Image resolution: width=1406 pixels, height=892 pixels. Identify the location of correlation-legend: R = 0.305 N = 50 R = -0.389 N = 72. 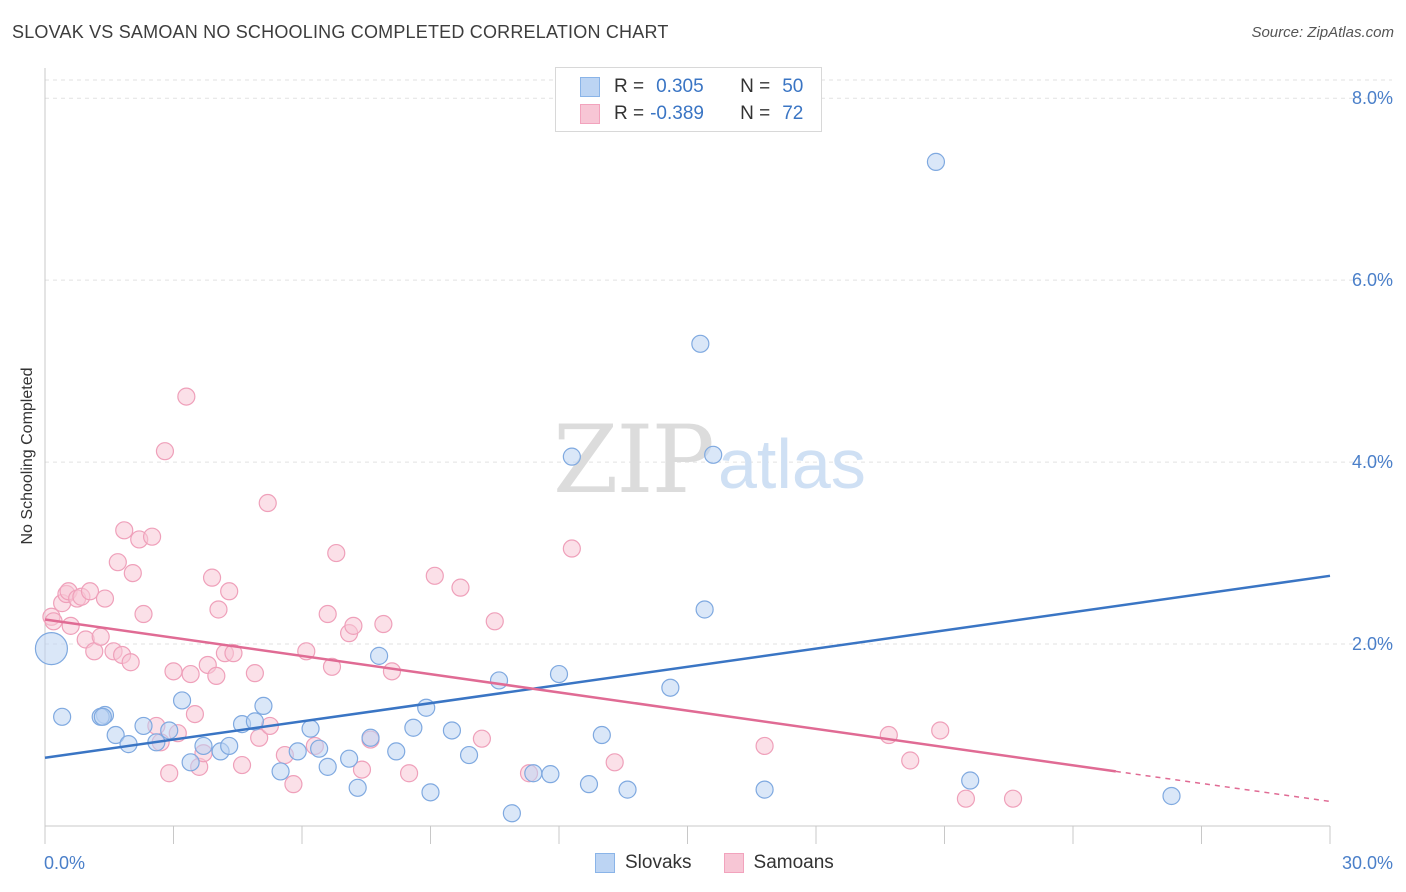
(688, 99).